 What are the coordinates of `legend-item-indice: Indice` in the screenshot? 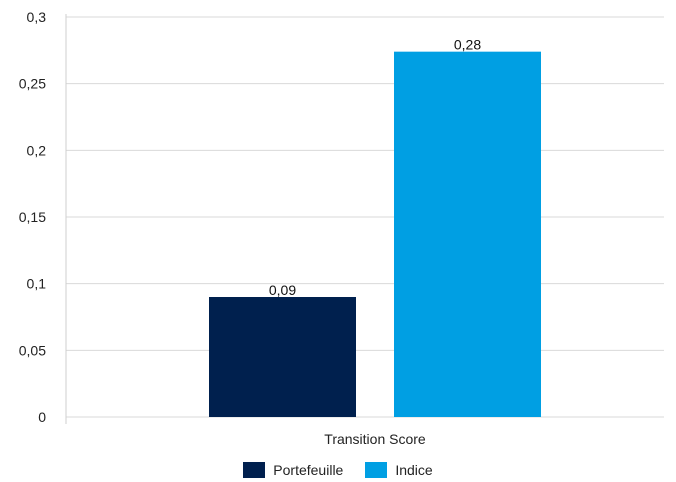 It's located at (399, 470).